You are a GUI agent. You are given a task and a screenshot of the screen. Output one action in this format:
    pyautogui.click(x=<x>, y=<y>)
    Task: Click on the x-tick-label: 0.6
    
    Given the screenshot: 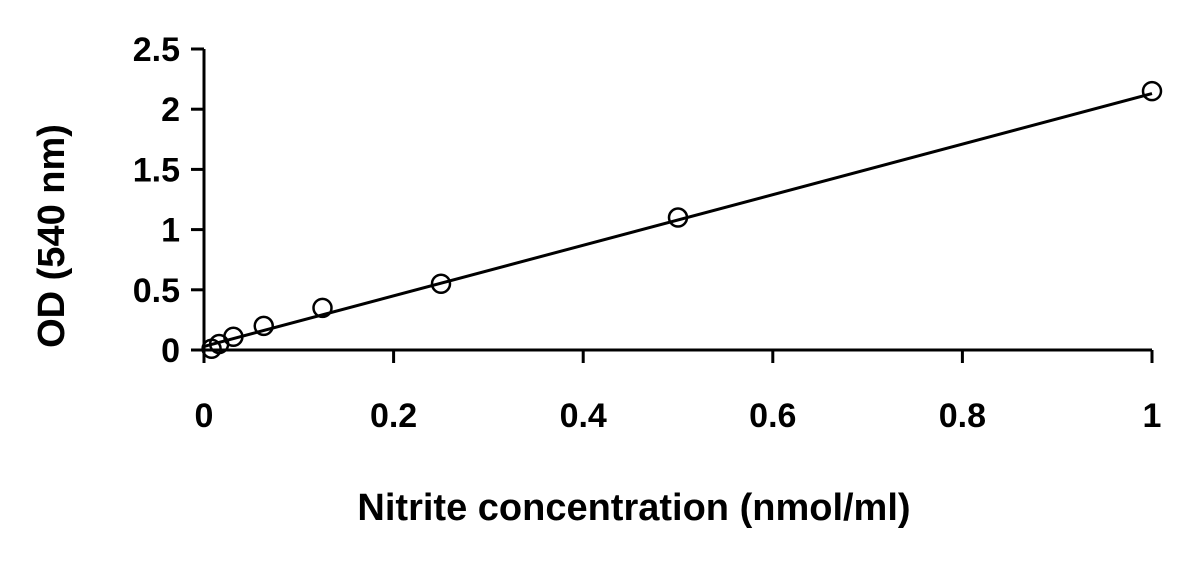 What is the action you would take?
    pyautogui.click(x=772, y=416)
    